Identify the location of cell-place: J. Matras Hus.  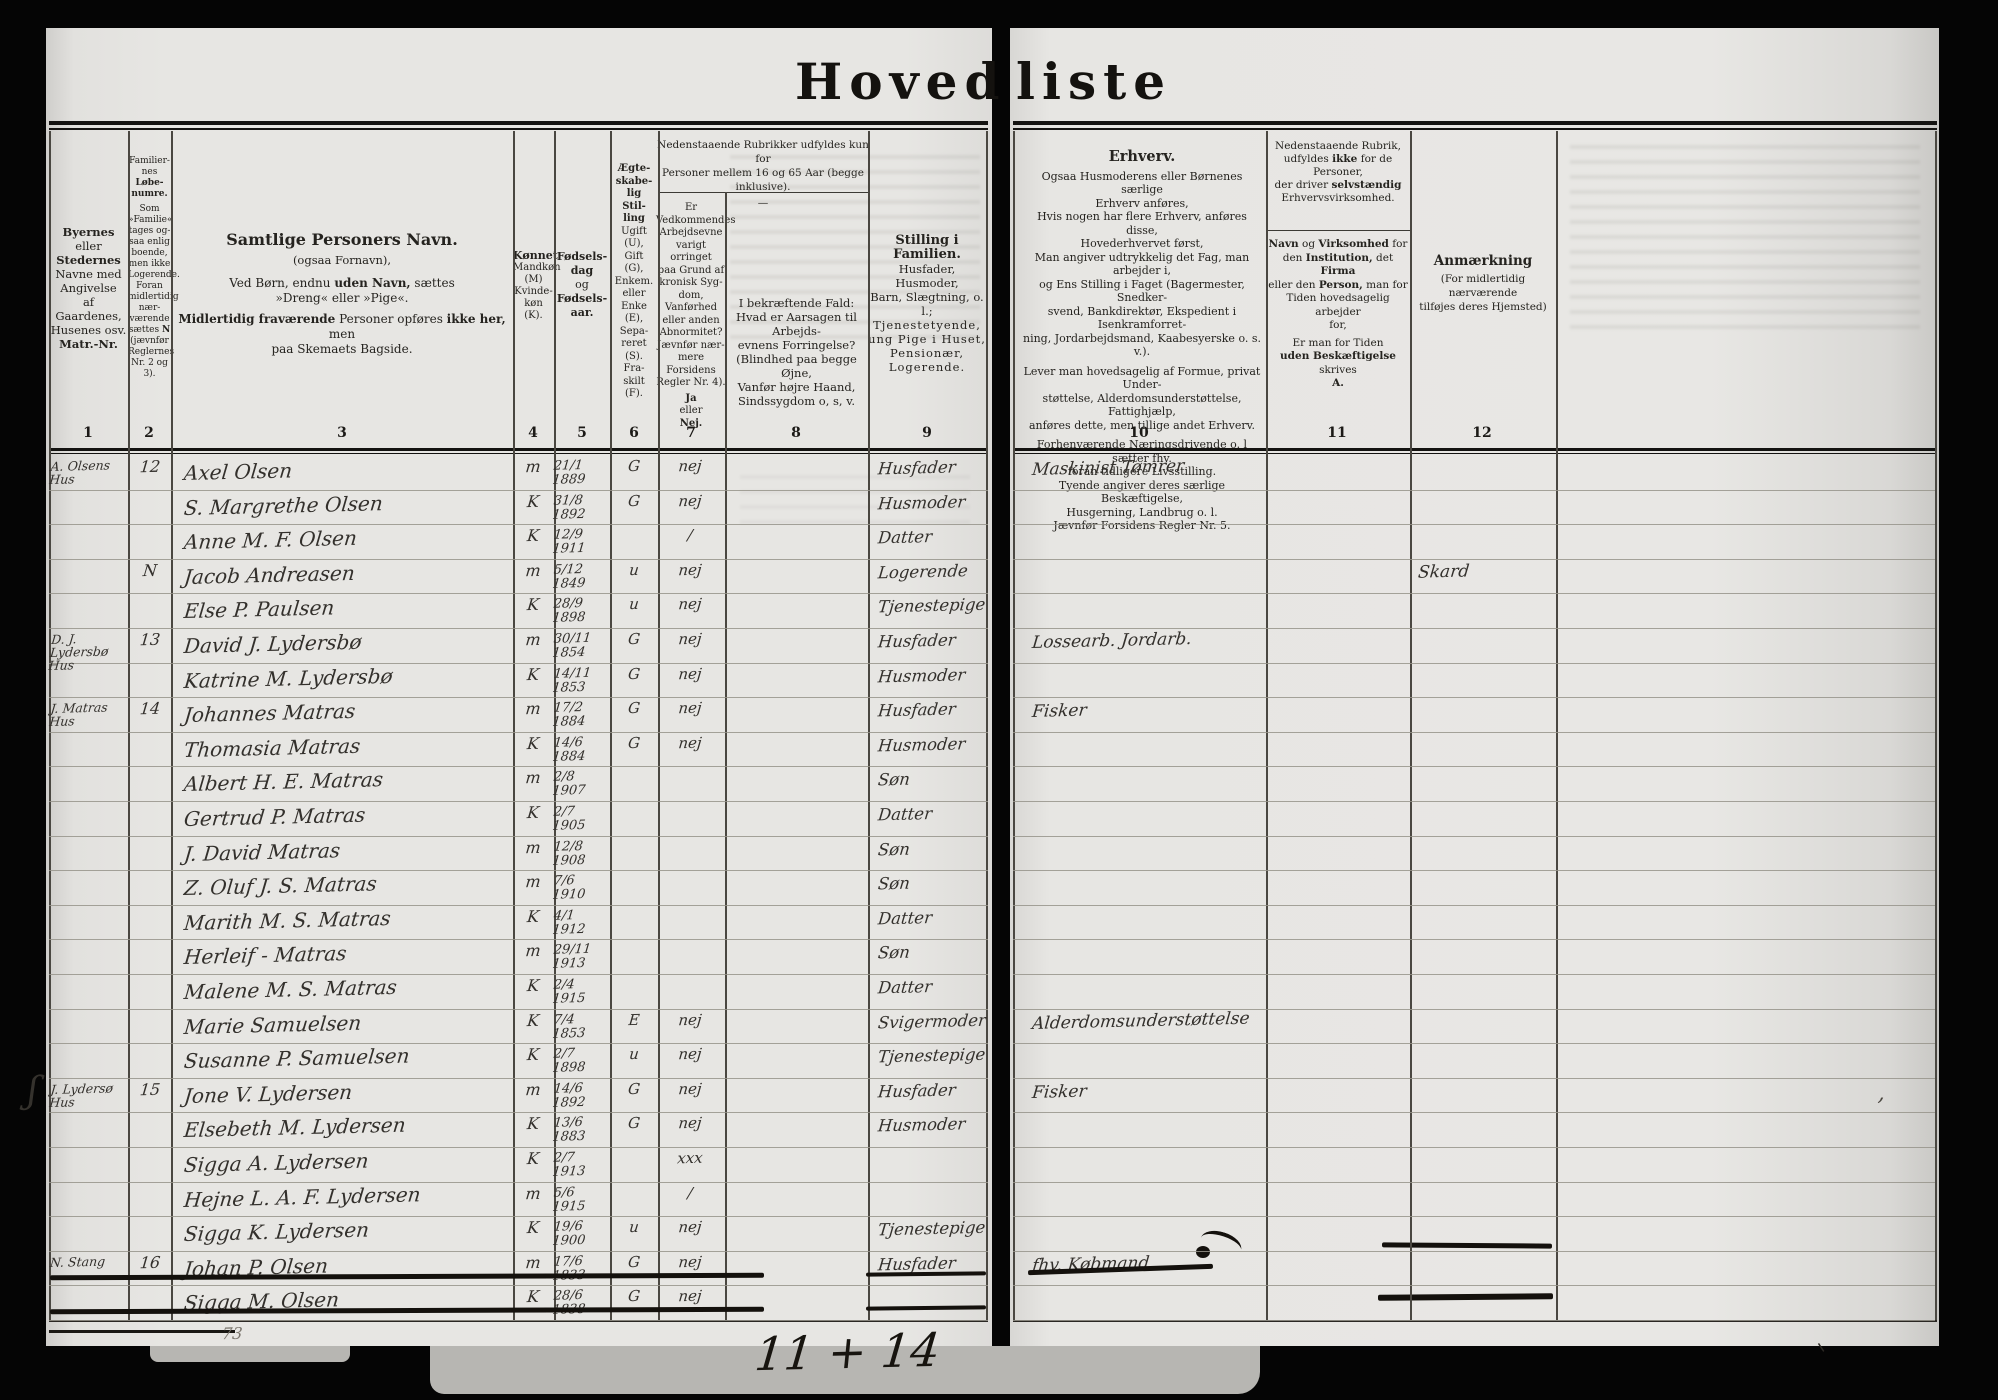
(78, 714).